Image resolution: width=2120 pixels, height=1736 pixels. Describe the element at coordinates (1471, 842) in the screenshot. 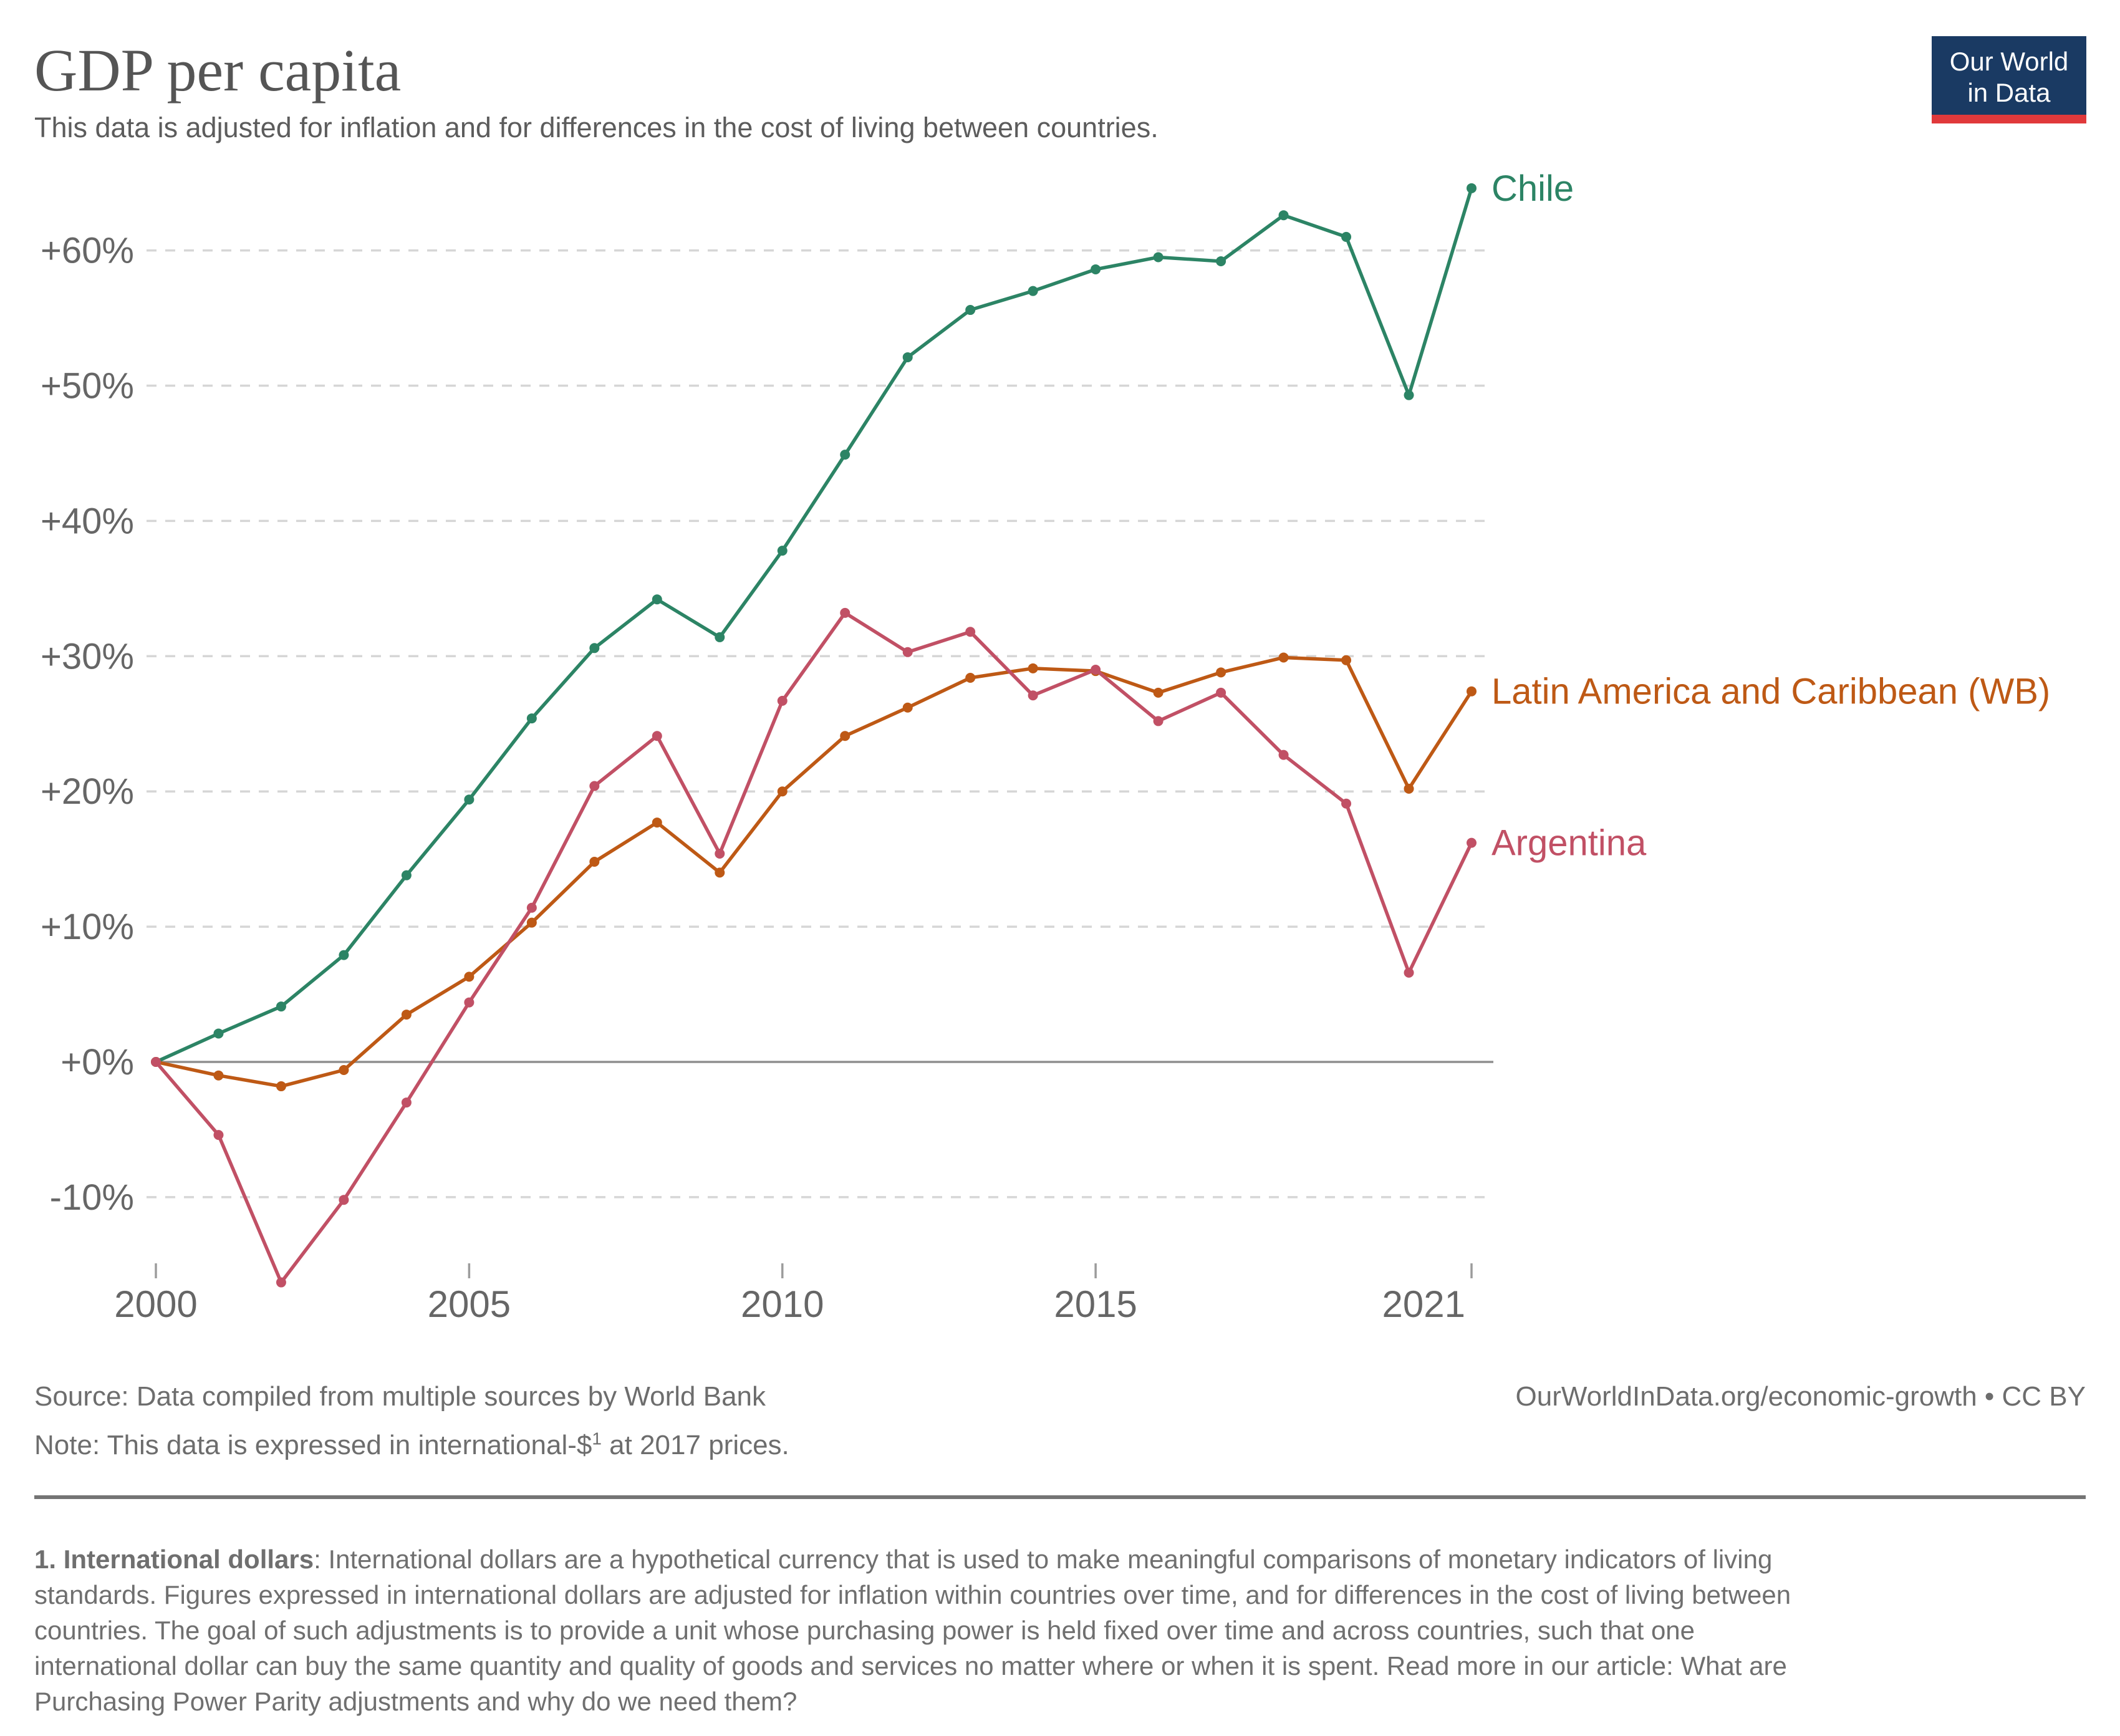

I see `series-point-argentina-2021` at that location.